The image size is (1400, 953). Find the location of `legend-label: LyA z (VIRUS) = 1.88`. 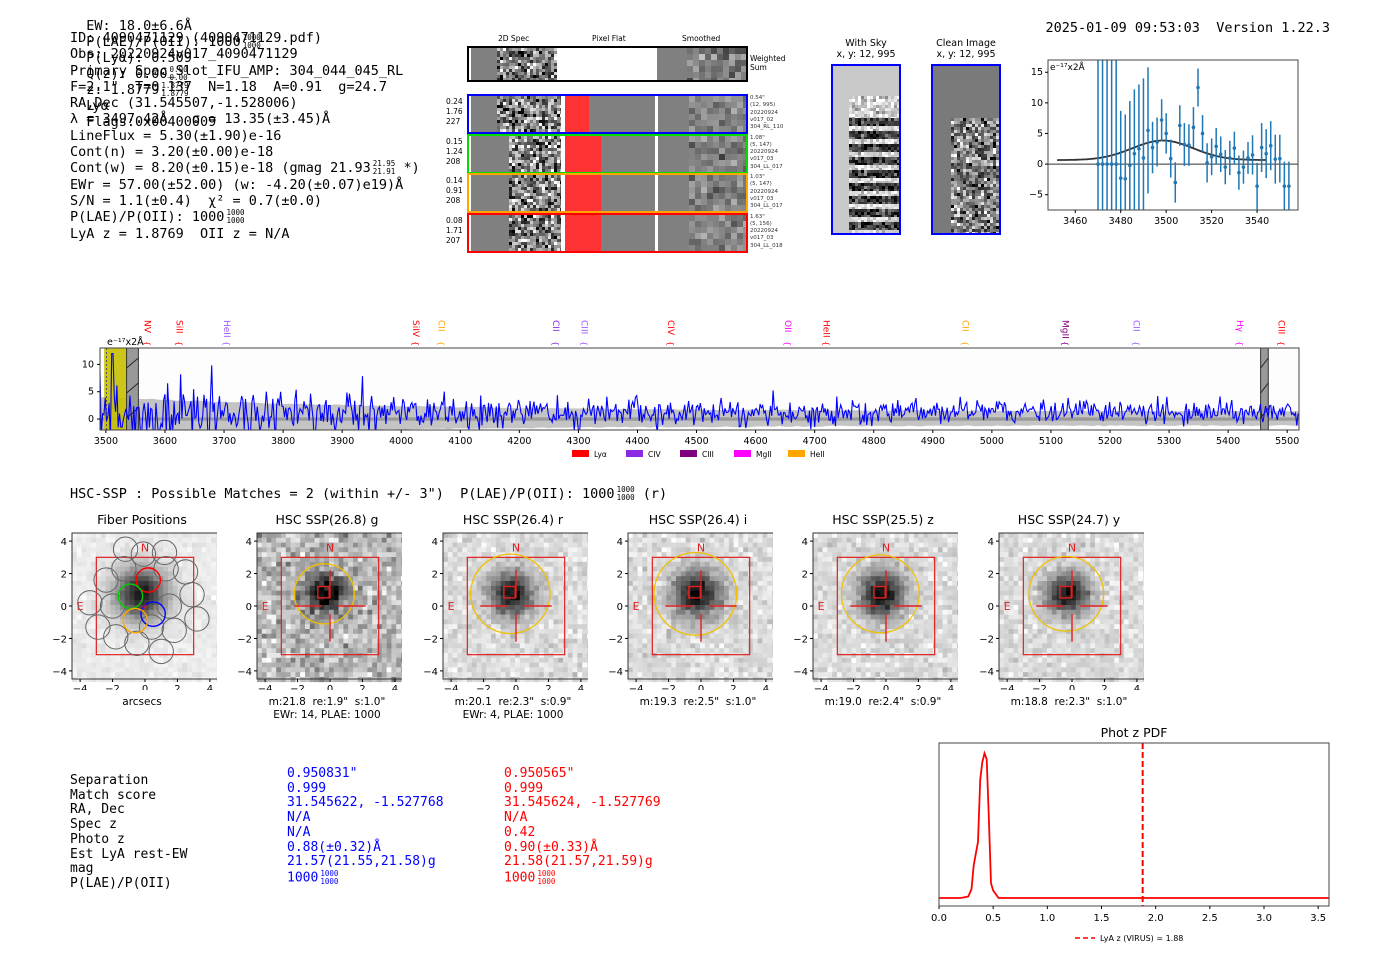

legend-label: LyA z (VIRUS) = 1.88 is located at coordinates (1141, 938).